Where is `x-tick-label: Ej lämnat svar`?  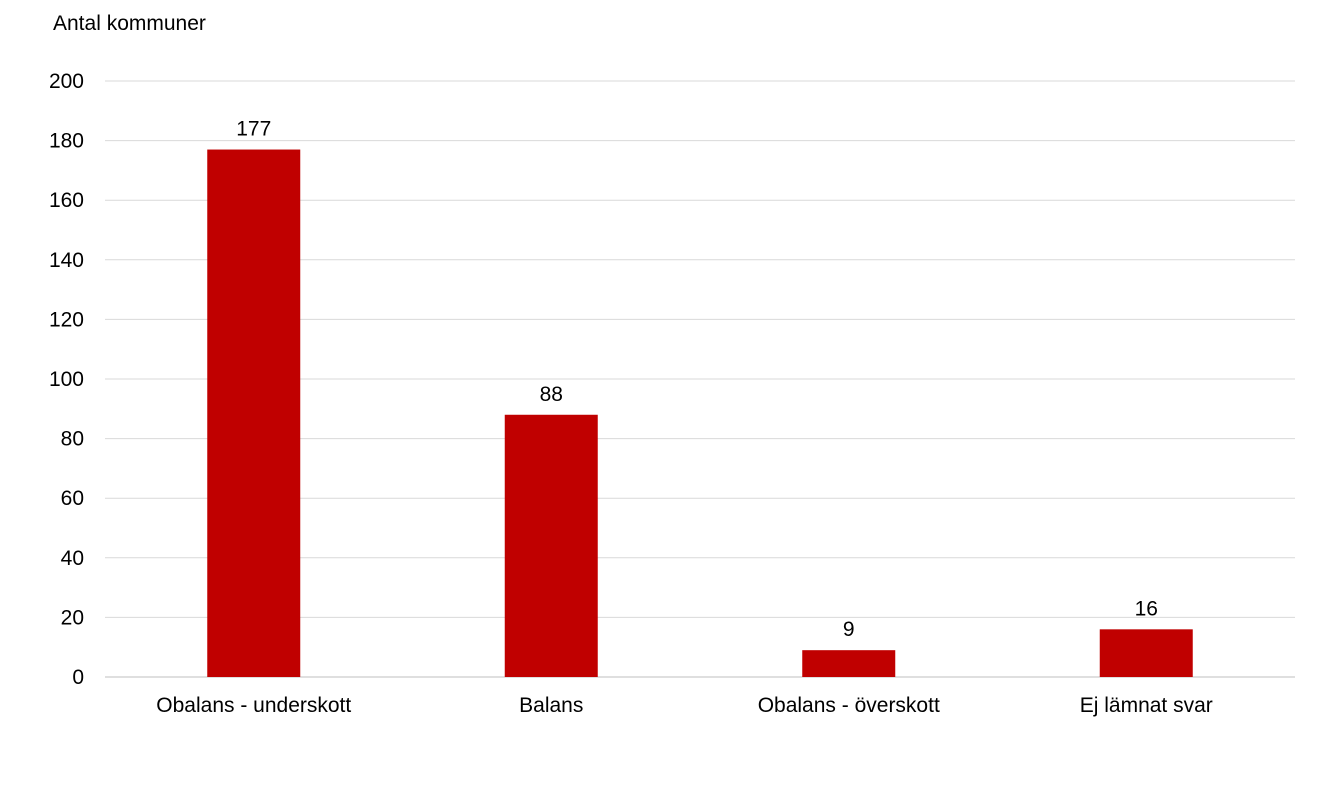
x-tick-label: Ej lämnat svar is located at coordinates (1146, 705).